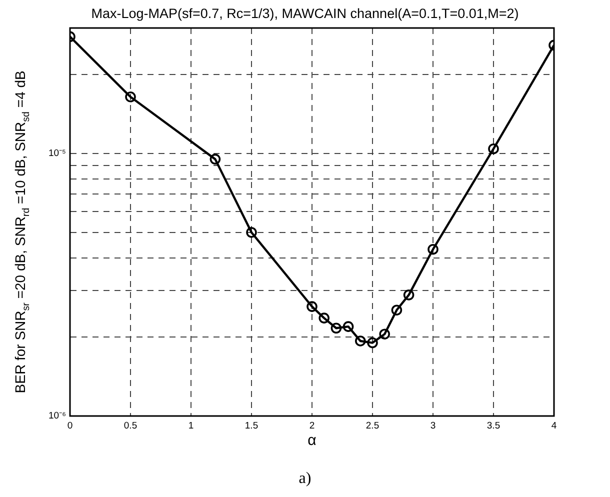 The width and height of the screenshot is (610, 497). What do you see at coordinates (251, 426) in the screenshot?
I see `x-tick-label: 1.5` at bounding box center [251, 426].